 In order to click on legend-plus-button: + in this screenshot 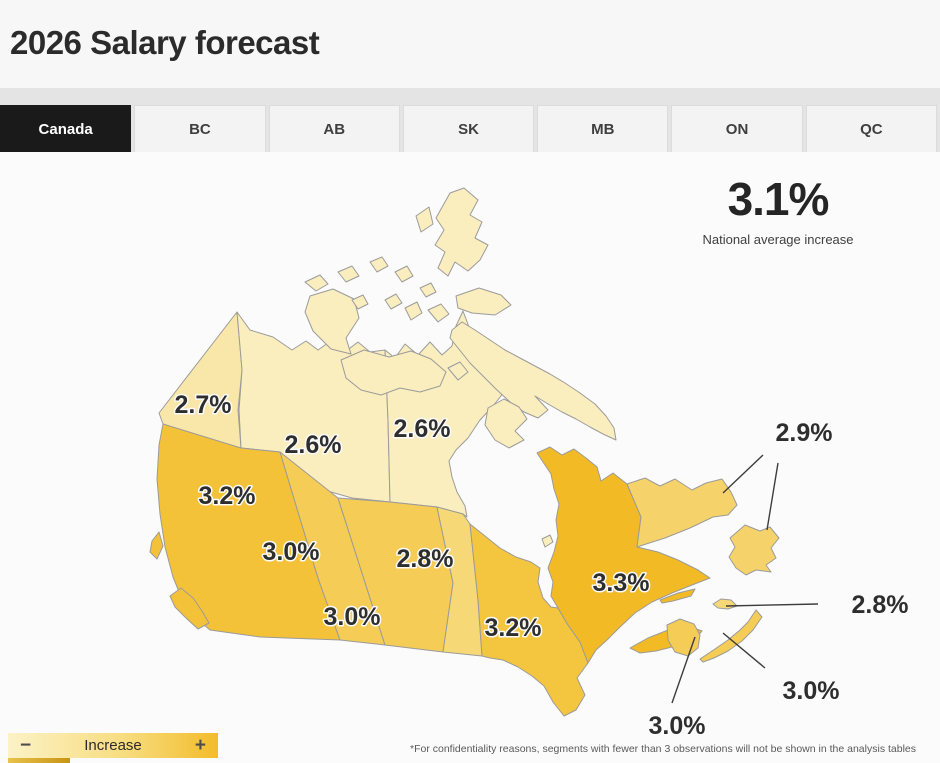, I will do `click(200, 745)`.